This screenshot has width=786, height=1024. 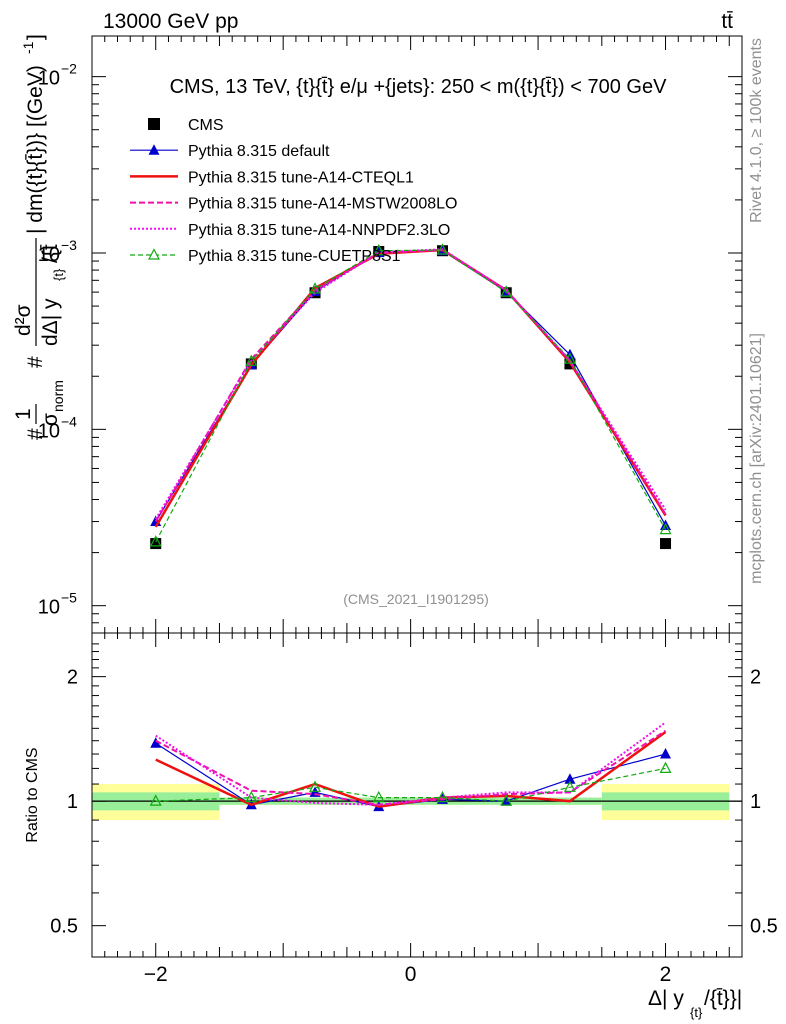 I want to click on x-tick-labels: −2 0 2, so click(x=408, y=974).